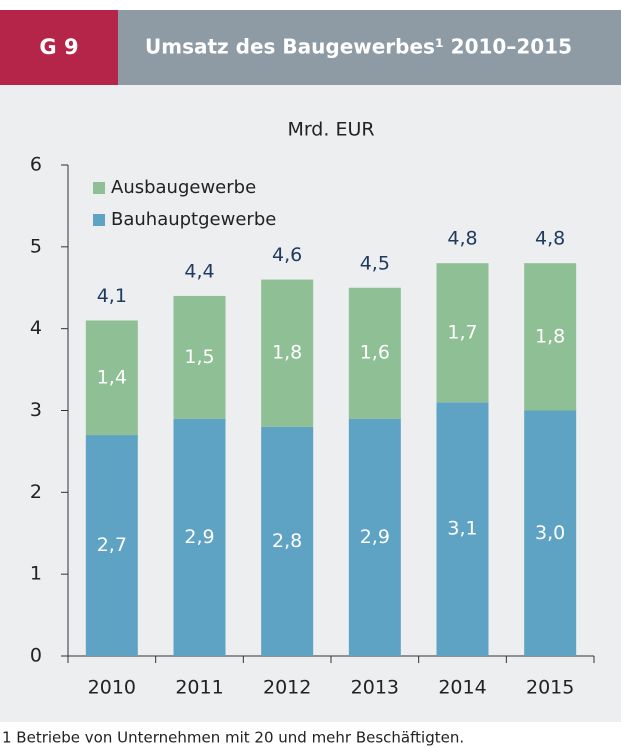 The image size is (621, 747). I want to click on value-label: 2,8, so click(287, 541).